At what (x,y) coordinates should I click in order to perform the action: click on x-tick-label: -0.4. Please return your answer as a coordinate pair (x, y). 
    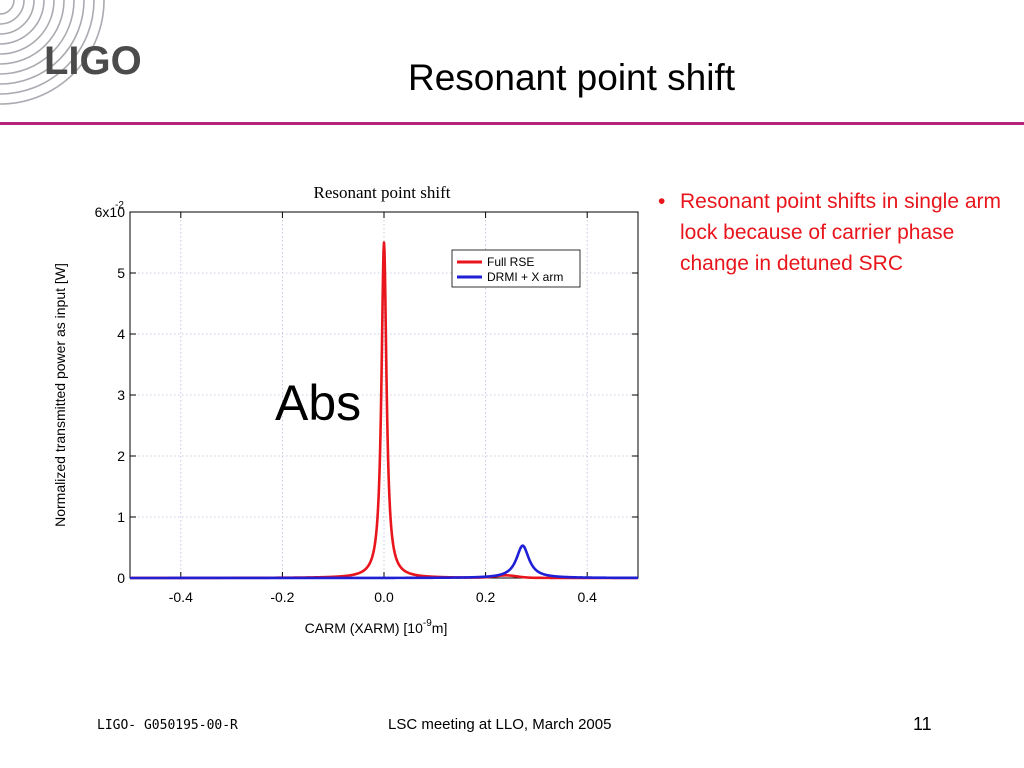
    Looking at the image, I should click on (181, 597).